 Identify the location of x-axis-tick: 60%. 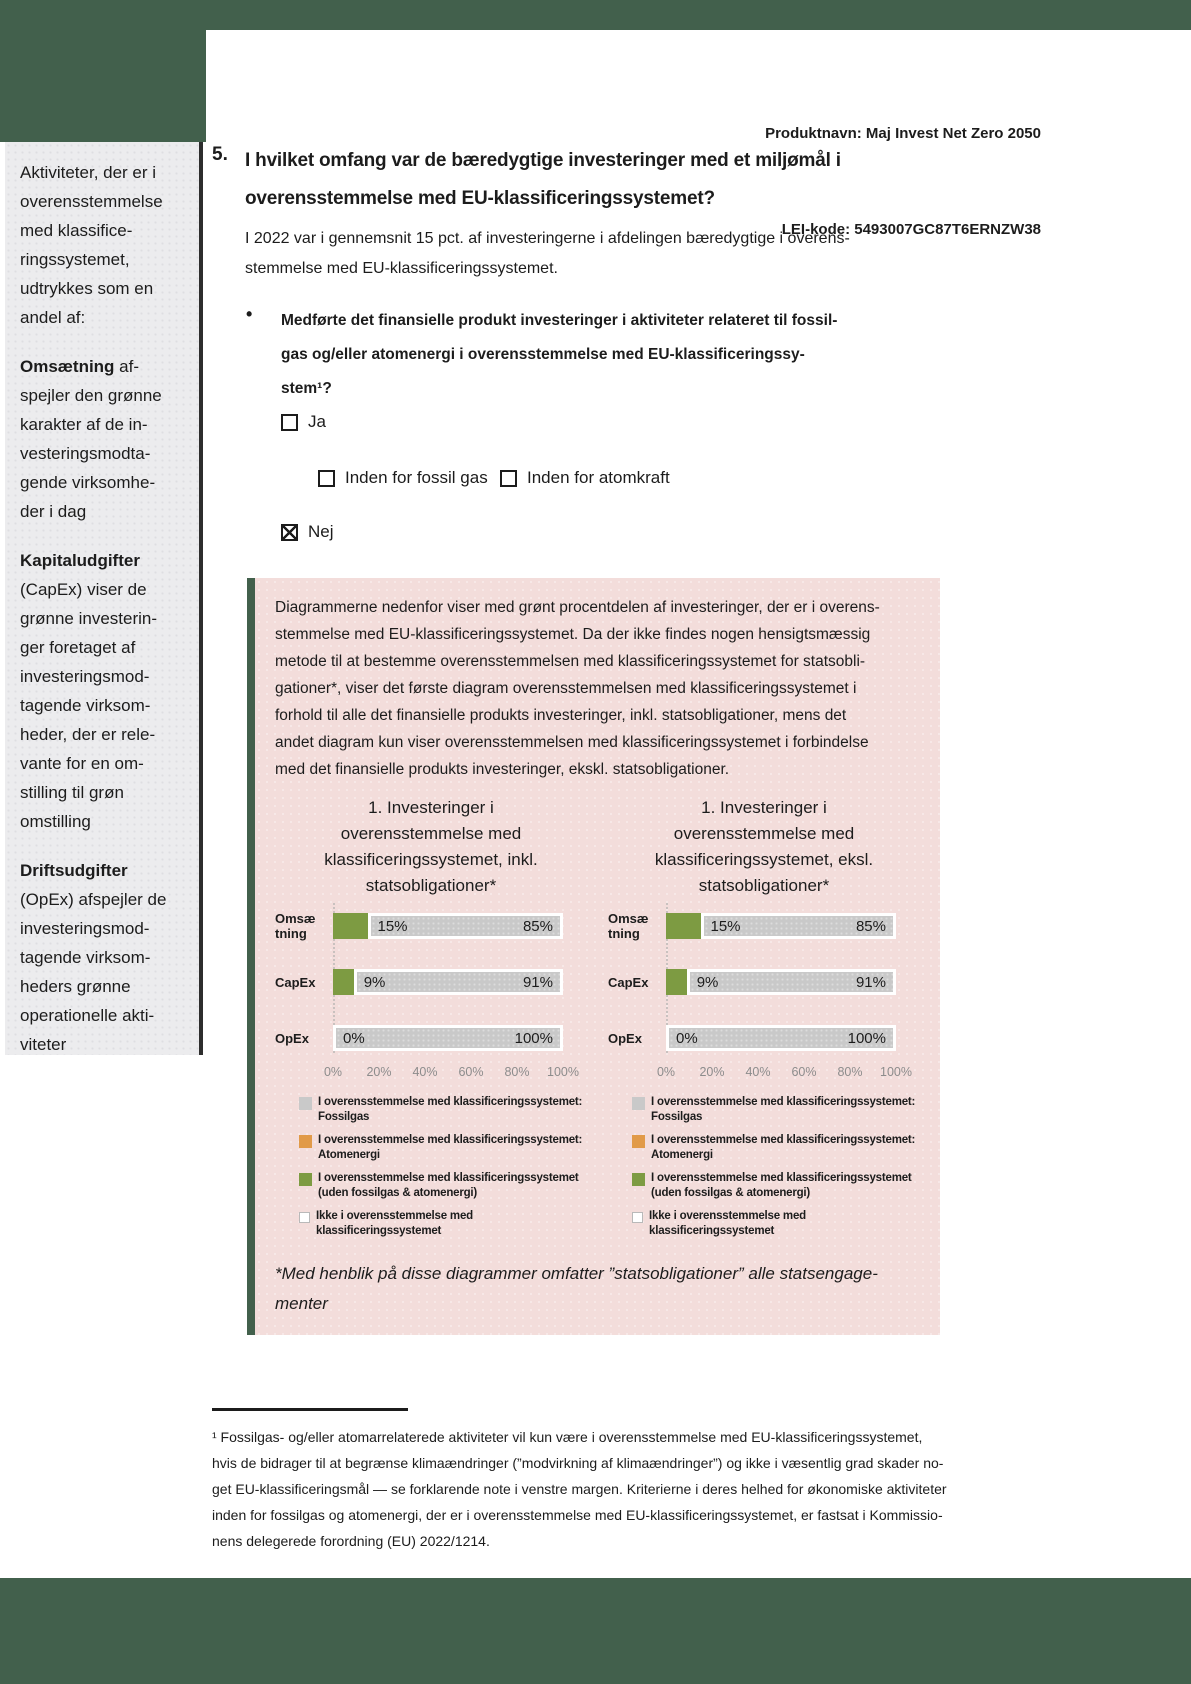
(471, 1072).